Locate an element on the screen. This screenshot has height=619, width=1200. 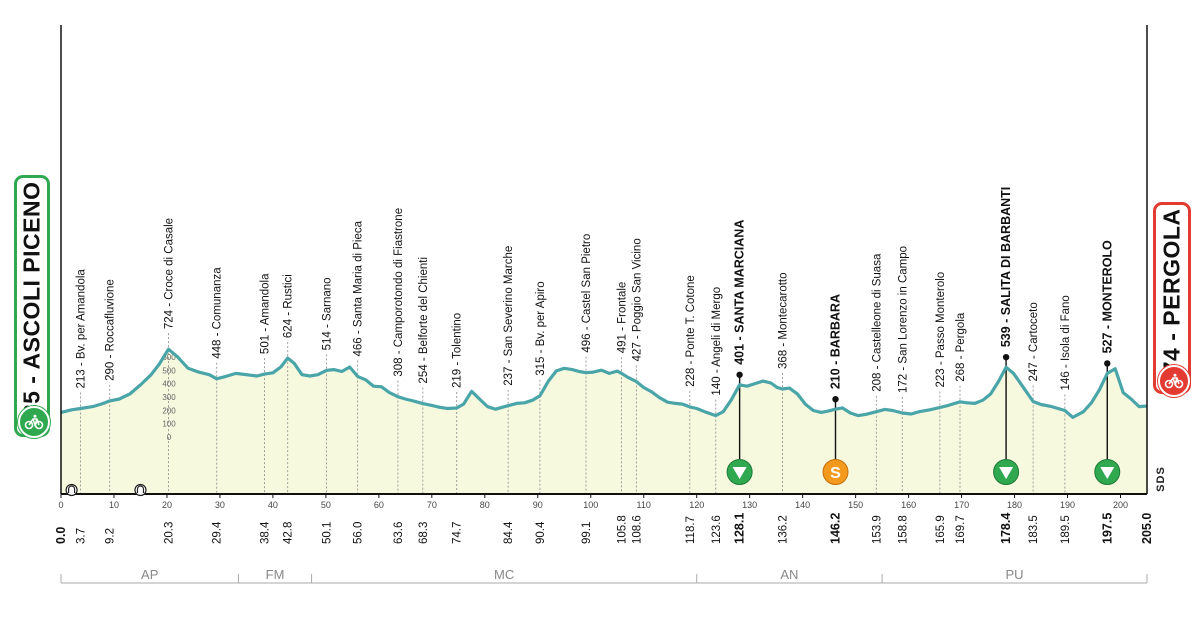
place-km-label: 123.6 is located at coordinates (717, 529).